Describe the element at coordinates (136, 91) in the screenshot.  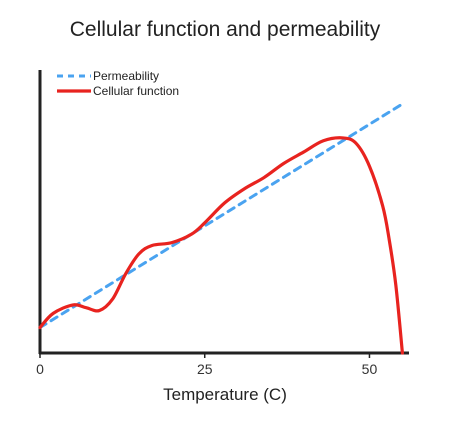
I see `legend-label: Cellular function` at that location.